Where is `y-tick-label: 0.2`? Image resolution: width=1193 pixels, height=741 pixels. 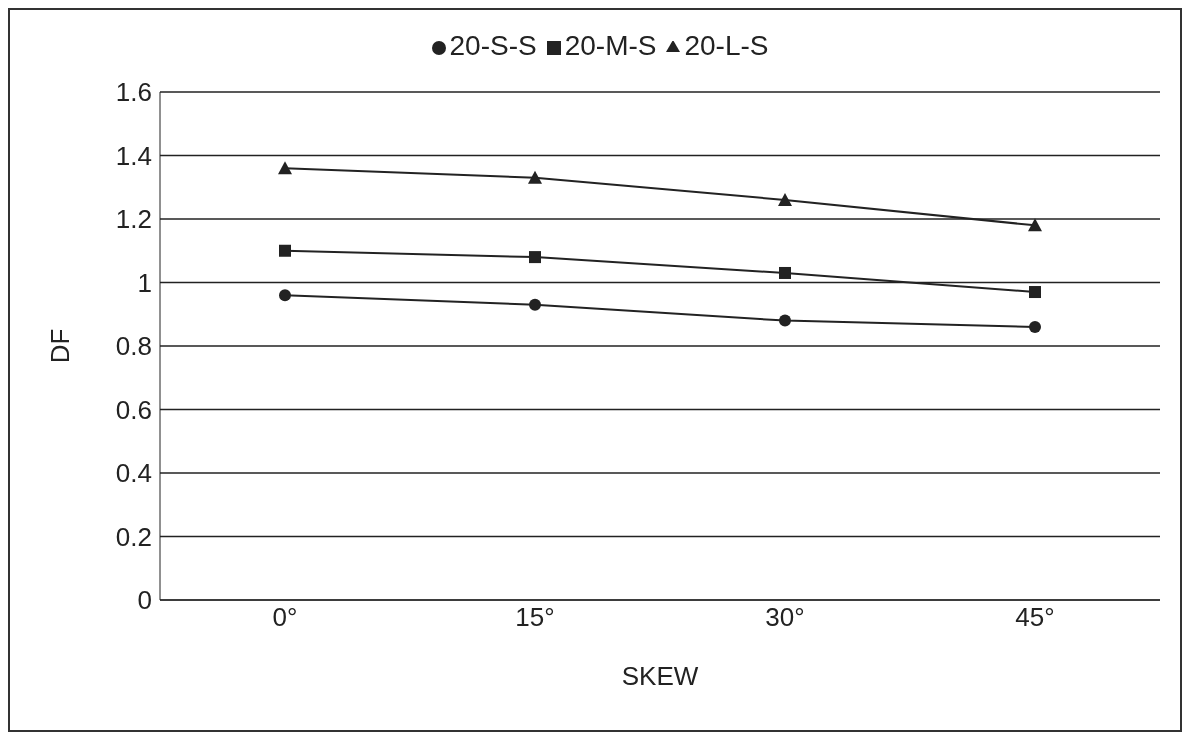 y-tick-label: 0.2 is located at coordinates (133, 536).